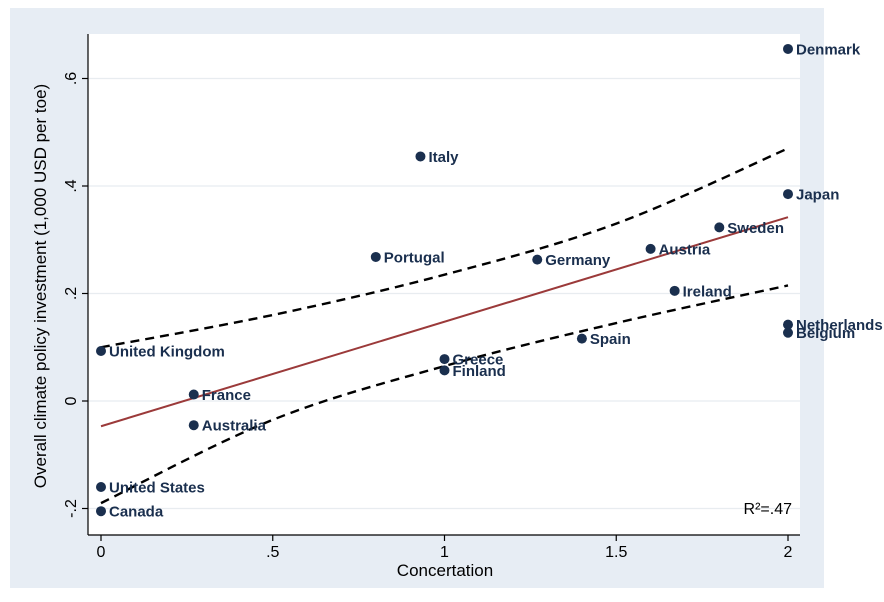 Image resolution: width=884 pixels, height=602 pixels. I want to click on point-italy: Italy, so click(437, 157).